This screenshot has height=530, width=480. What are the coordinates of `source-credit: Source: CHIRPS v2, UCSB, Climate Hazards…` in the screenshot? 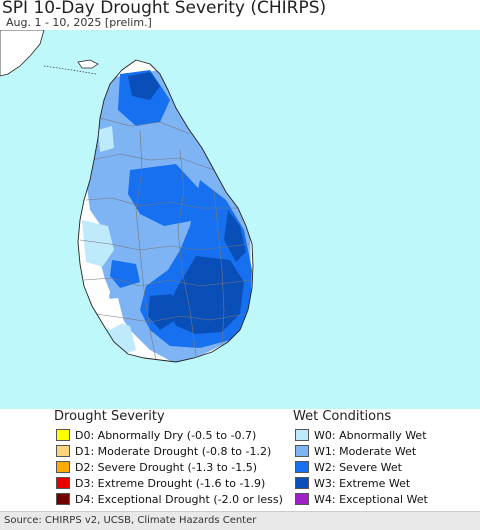 It's located at (240, 520).